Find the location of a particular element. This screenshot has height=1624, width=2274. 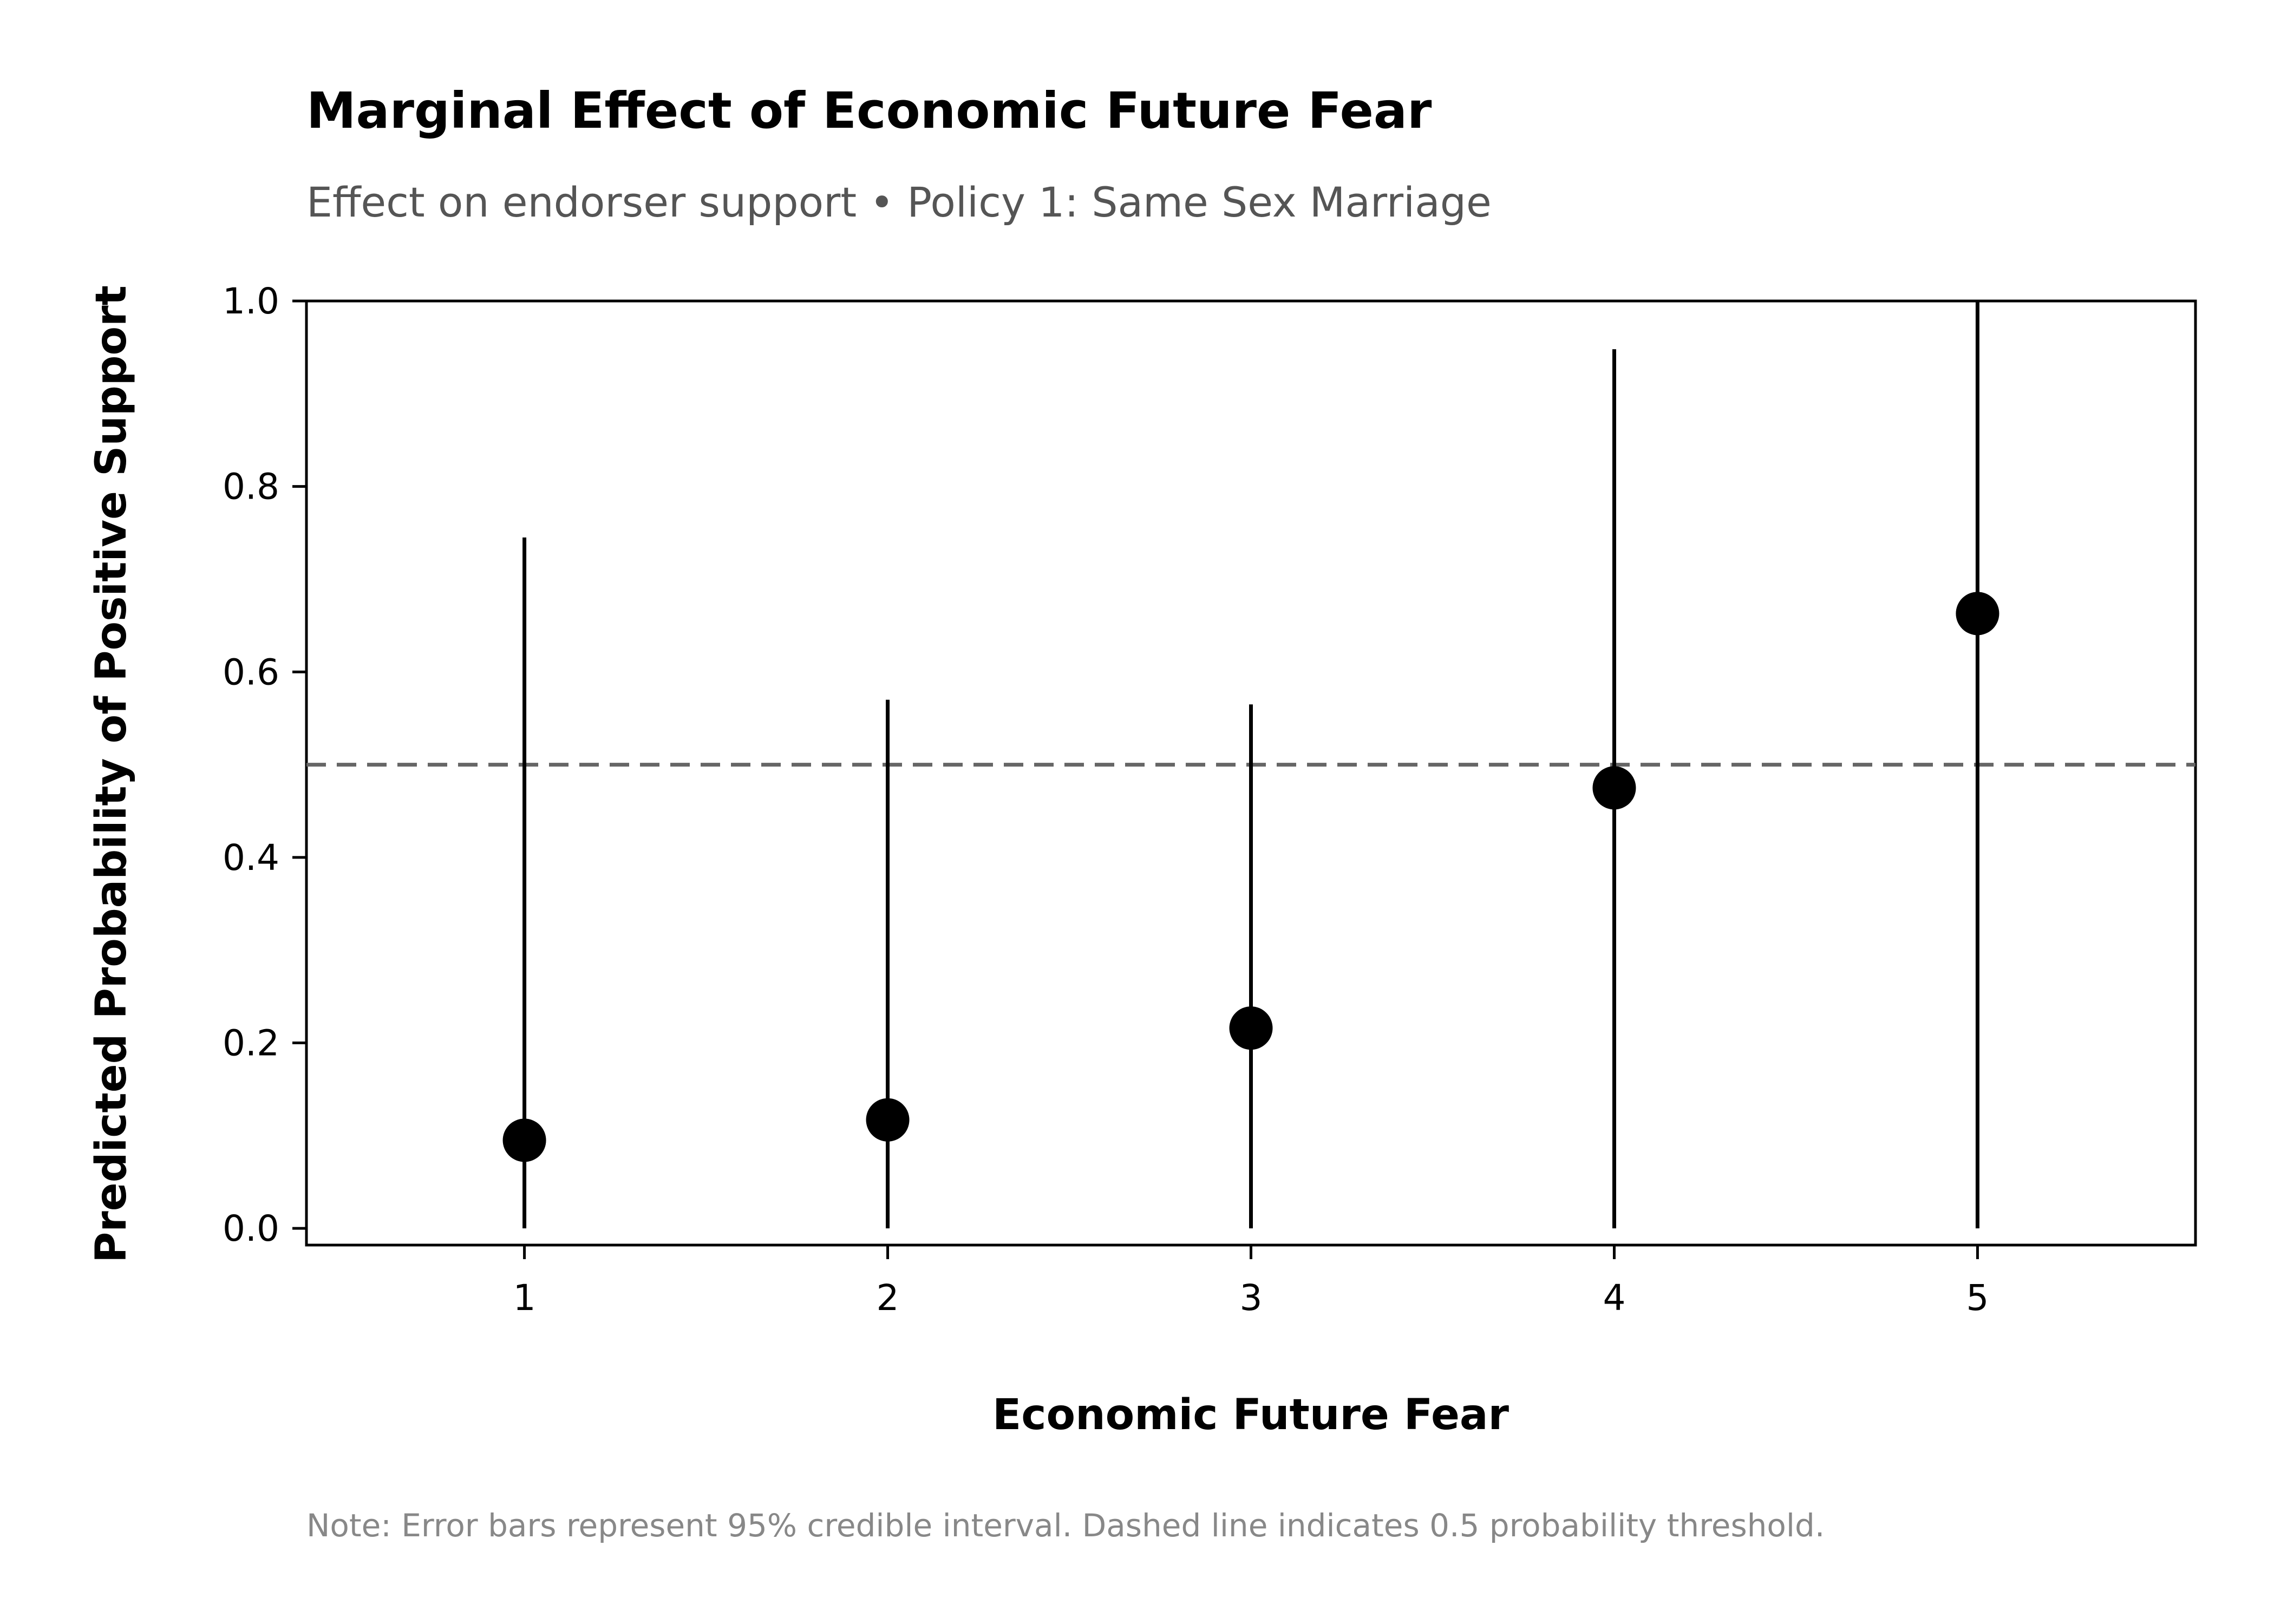

y-tick-label: 1.0 is located at coordinates (251, 301).